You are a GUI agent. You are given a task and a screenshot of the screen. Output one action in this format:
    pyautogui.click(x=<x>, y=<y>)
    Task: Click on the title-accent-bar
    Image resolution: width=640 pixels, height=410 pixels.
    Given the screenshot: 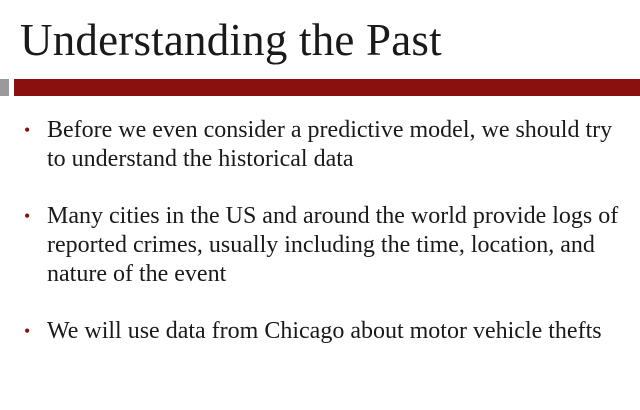 What is the action you would take?
    pyautogui.click(x=327, y=87)
    